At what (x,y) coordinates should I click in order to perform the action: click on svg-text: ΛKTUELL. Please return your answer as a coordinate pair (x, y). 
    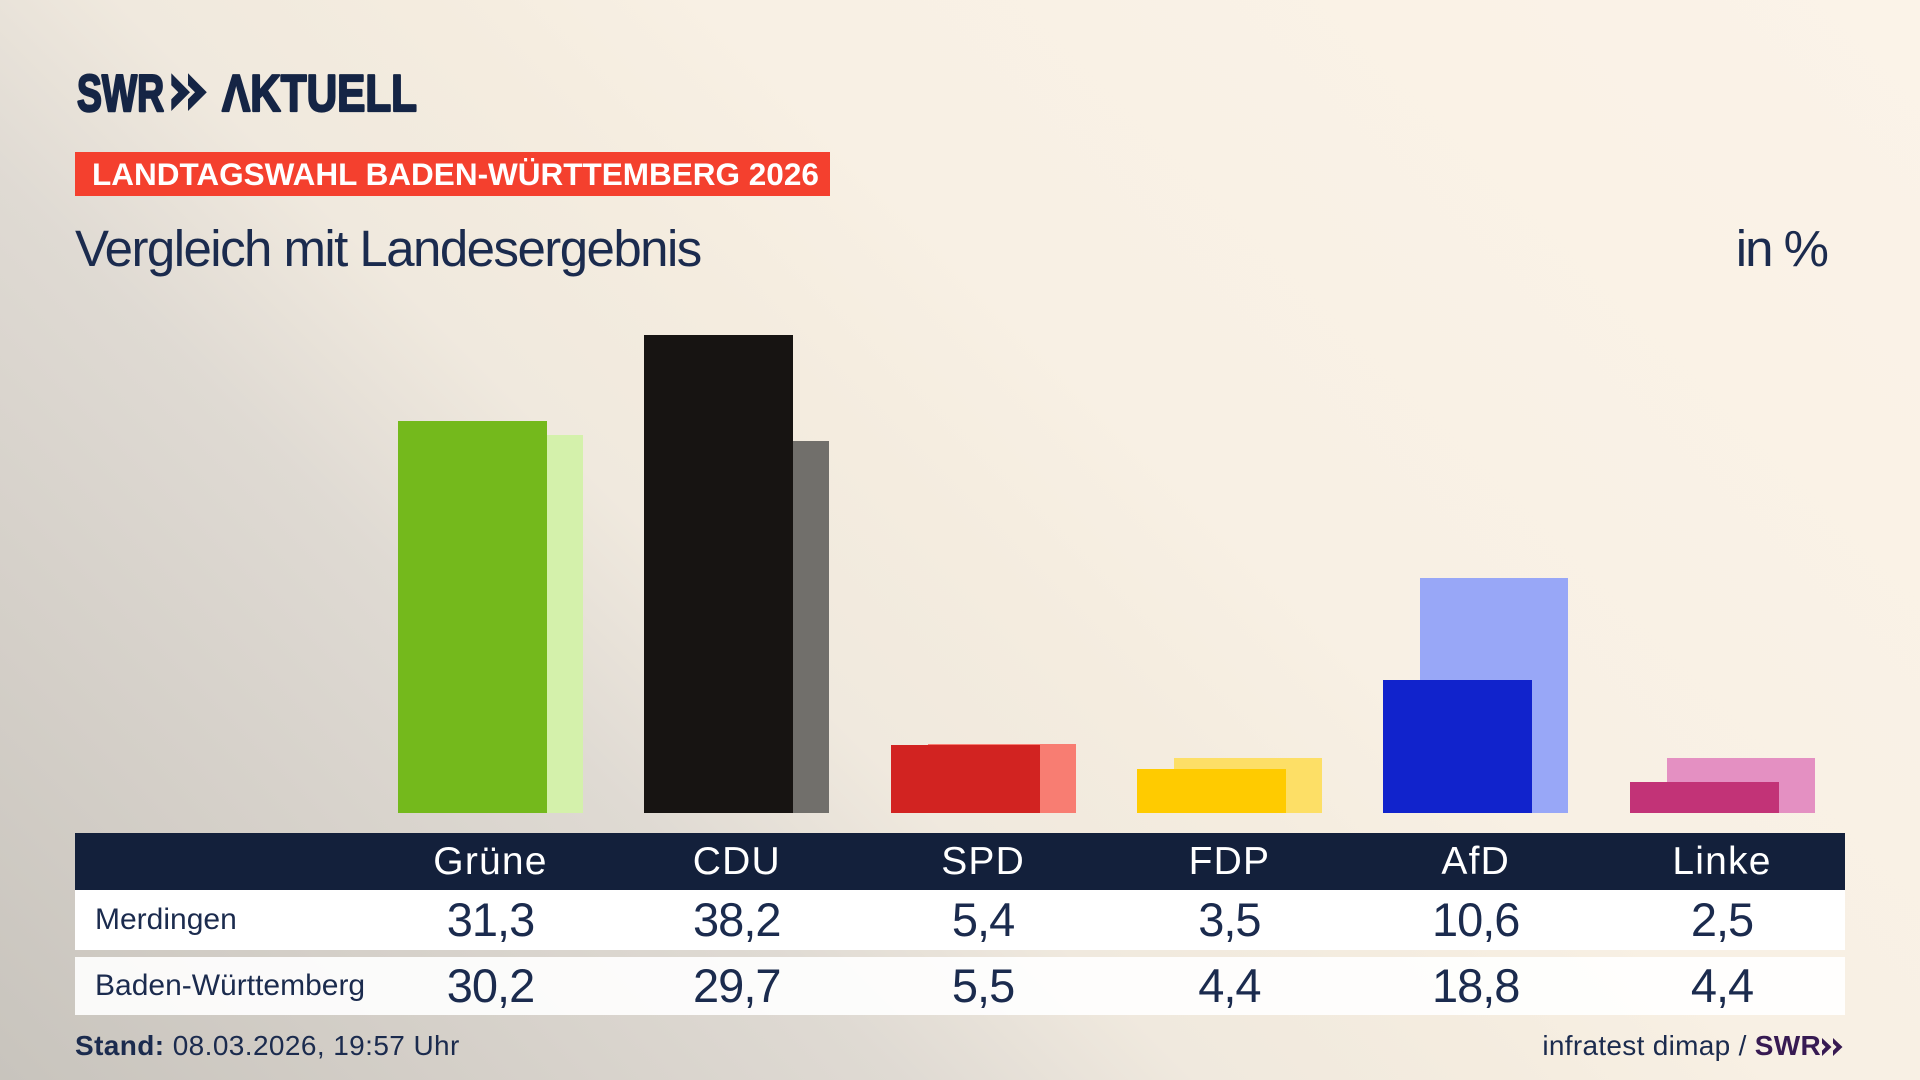
    Looking at the image, I should click on (319, 94).